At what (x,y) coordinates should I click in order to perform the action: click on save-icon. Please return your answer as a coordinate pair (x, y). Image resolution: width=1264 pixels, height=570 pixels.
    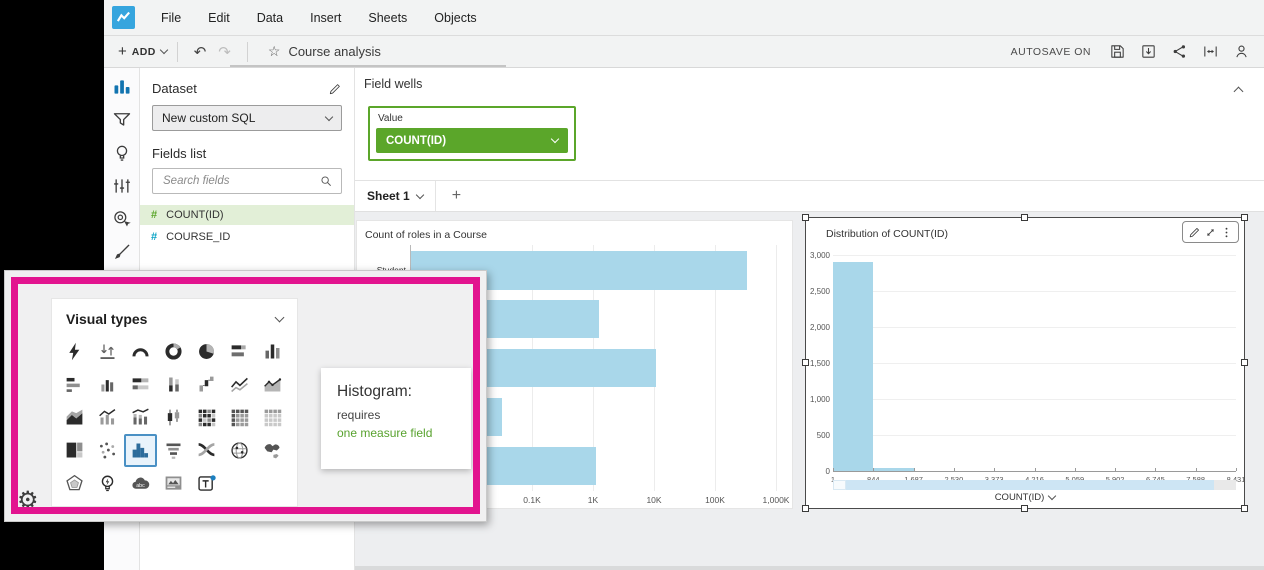
    Looking at the image, I should click on (1117, 51).